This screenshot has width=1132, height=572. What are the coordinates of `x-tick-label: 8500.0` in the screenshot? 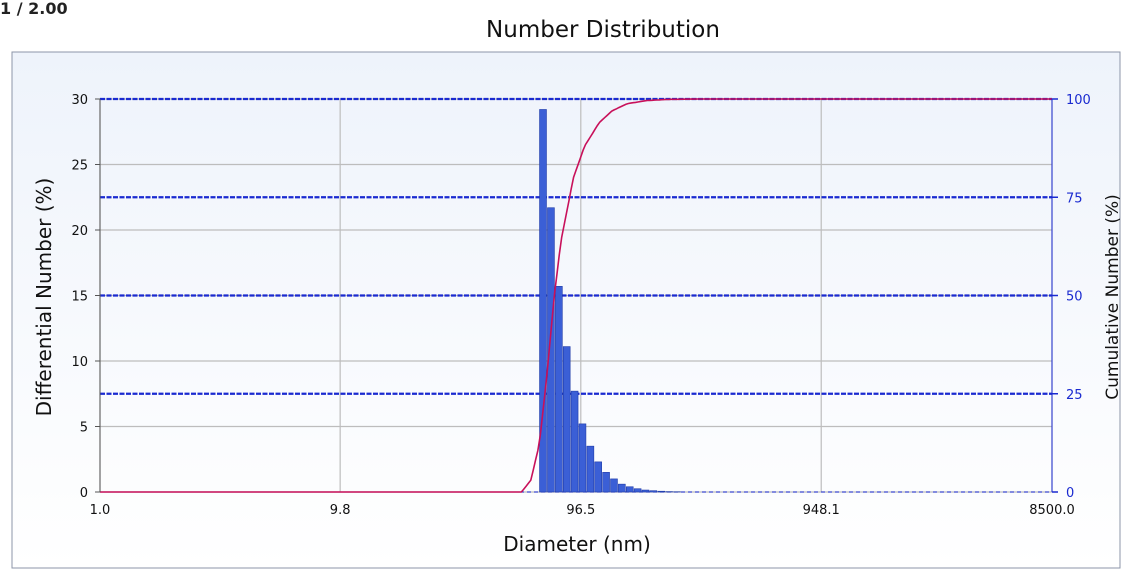 It's located at (1052, 510).